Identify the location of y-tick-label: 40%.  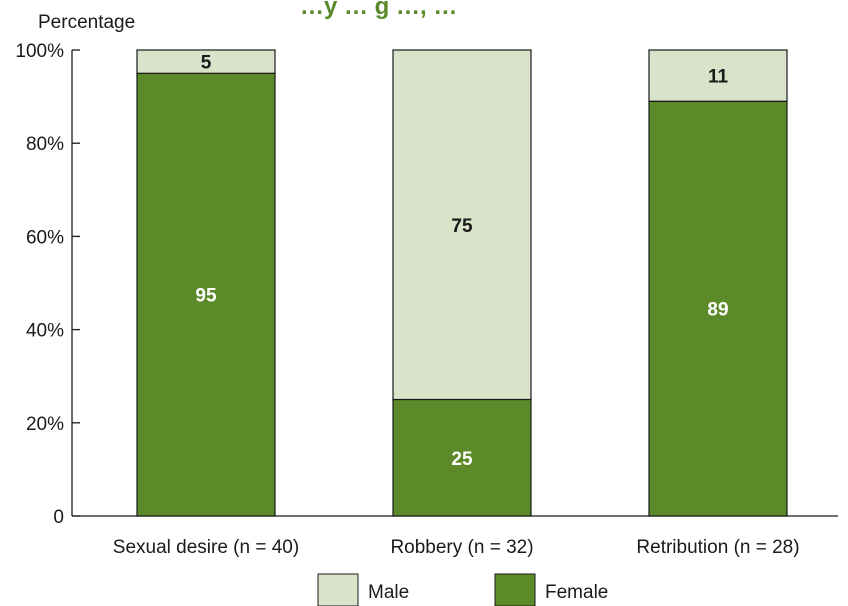
(45, 331).